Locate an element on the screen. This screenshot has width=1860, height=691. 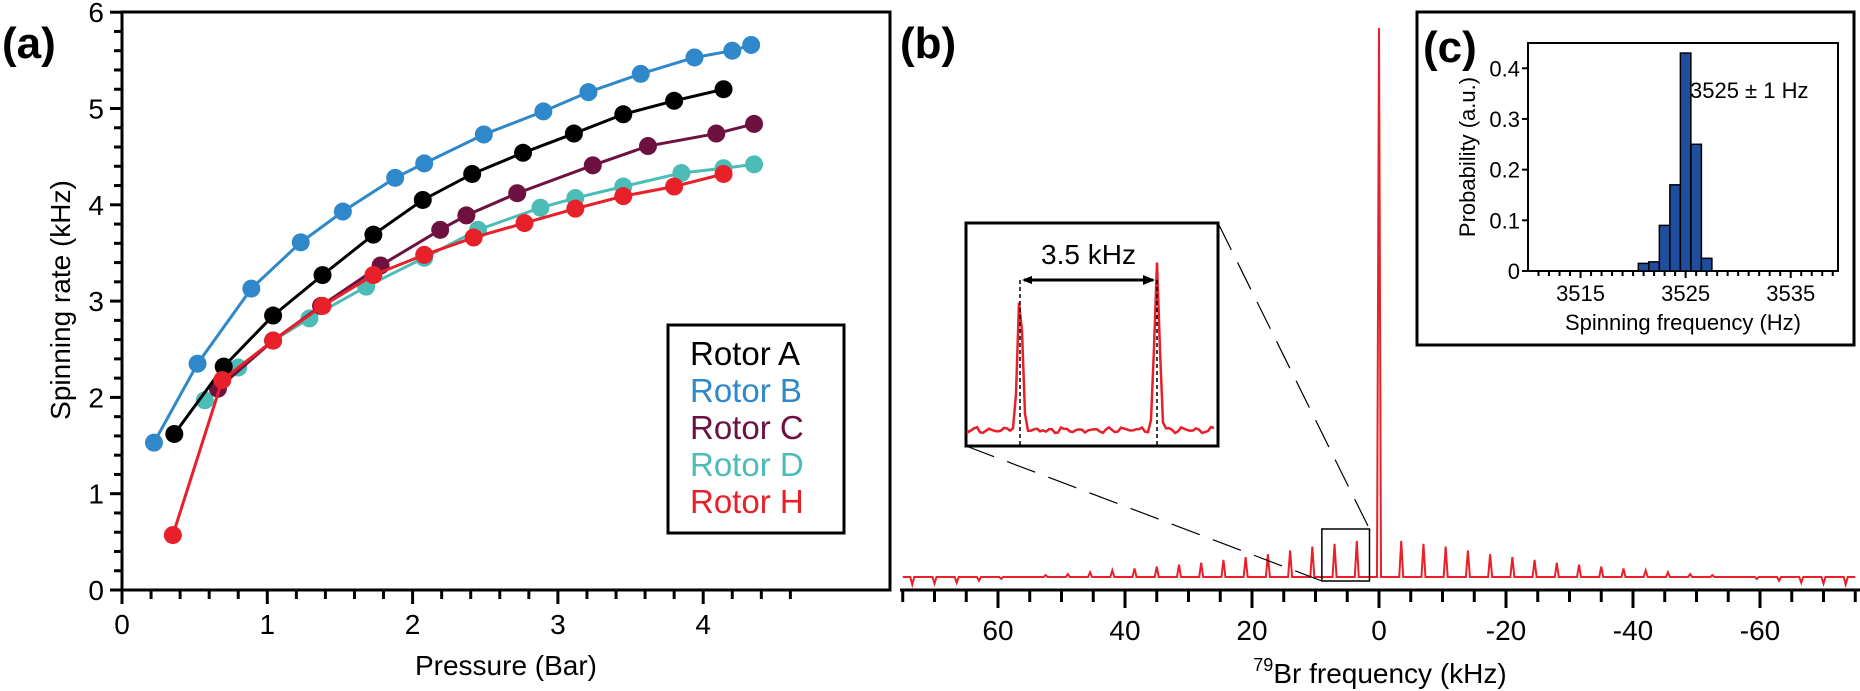
x-tick-label: 3515 is located at coordinates (1580, 293).